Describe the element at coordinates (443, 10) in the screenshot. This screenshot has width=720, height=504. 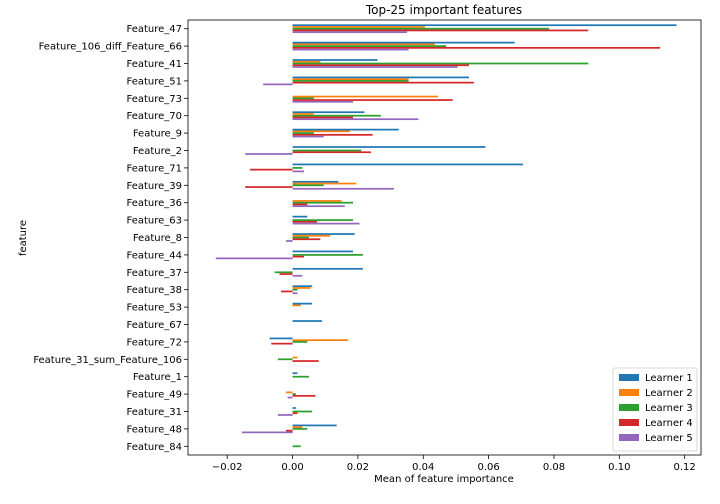
I see `chart-title: Top-25 important features` at that location.